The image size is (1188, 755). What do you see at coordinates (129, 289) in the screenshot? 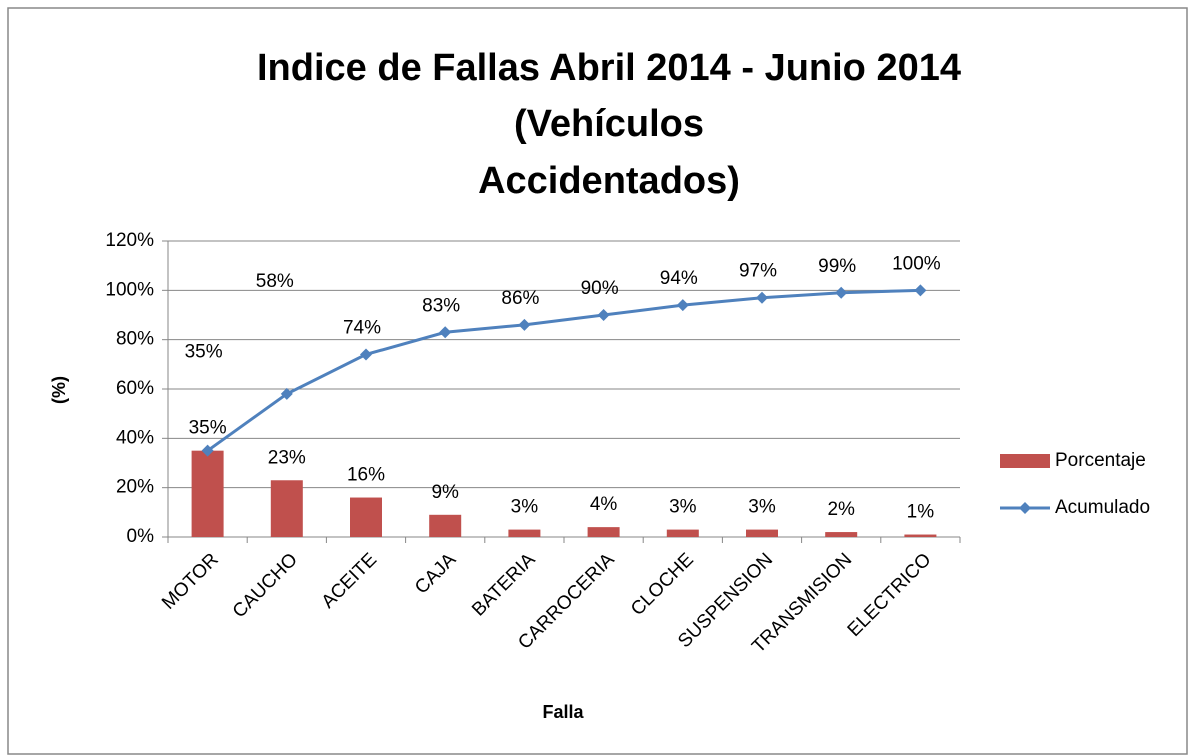
I see `y-tick-label: 100%` at bounding box center [129, 289].